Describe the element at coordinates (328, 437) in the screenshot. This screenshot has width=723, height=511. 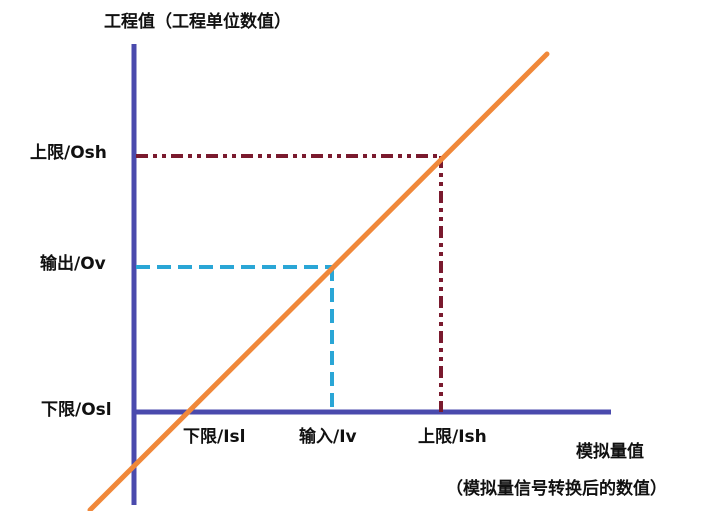
I see `x-label-input: 输入/Iv` at that location.